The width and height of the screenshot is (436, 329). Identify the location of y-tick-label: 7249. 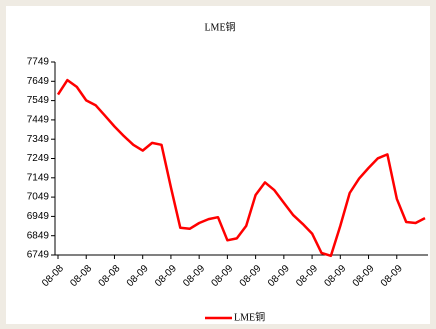
(38, 158).